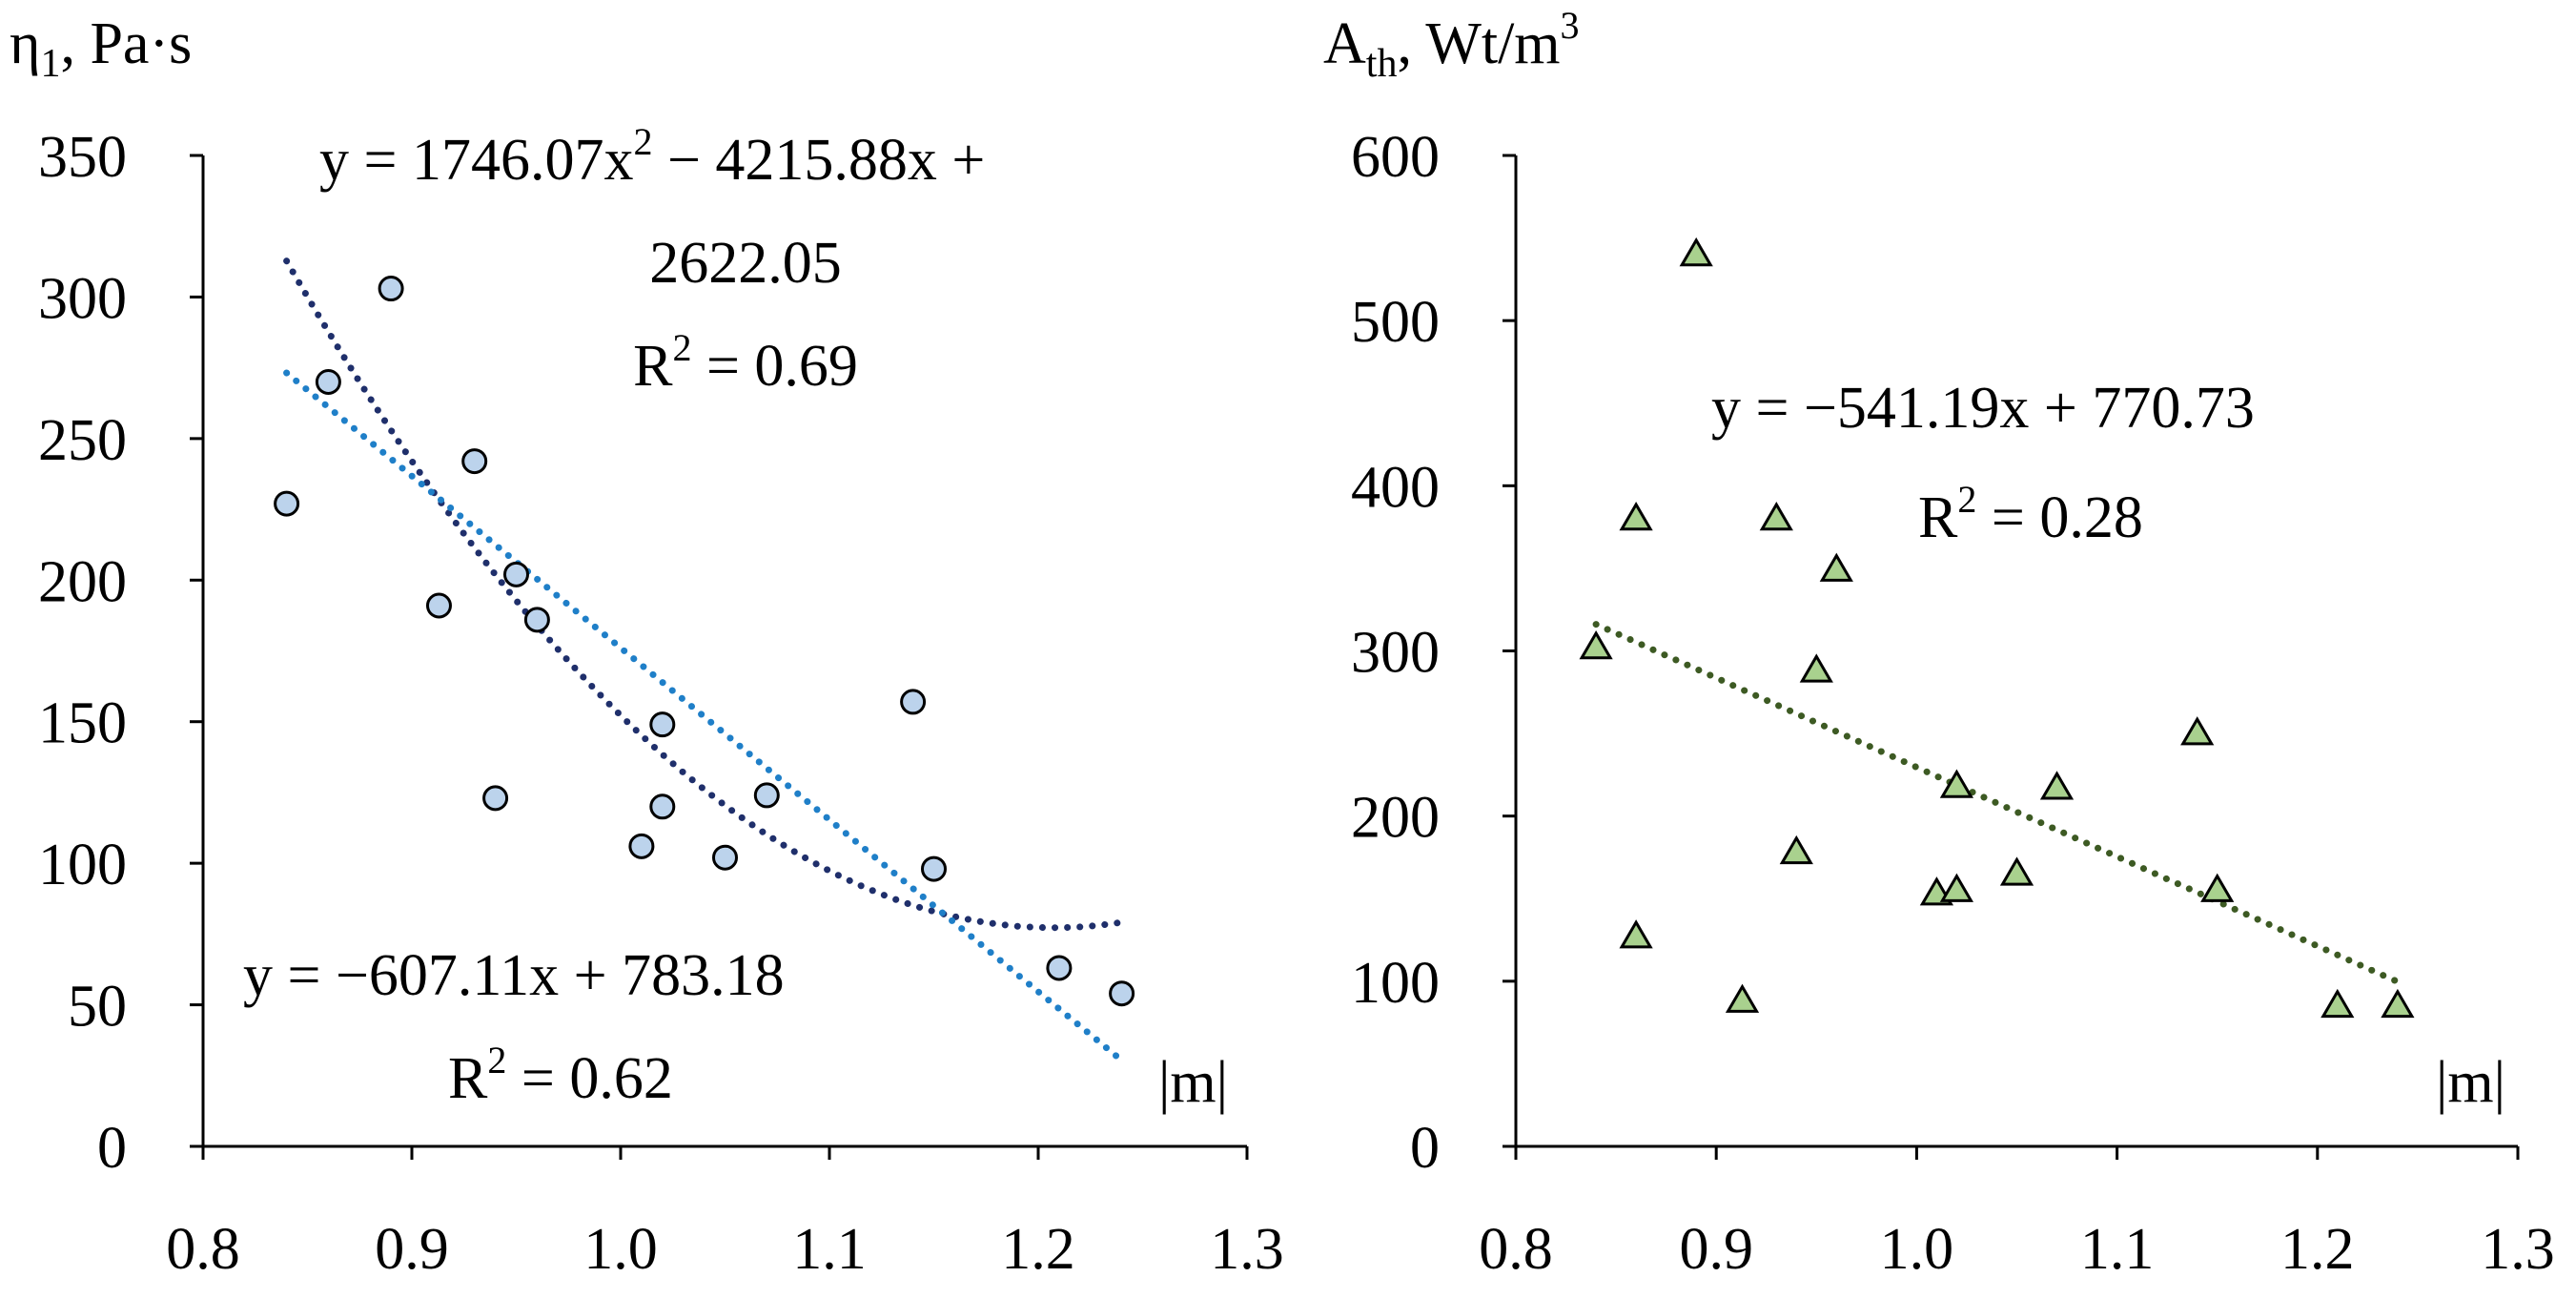  I want to click on y-axis-title: Ath, Wt/m3, so click(1451, 45).